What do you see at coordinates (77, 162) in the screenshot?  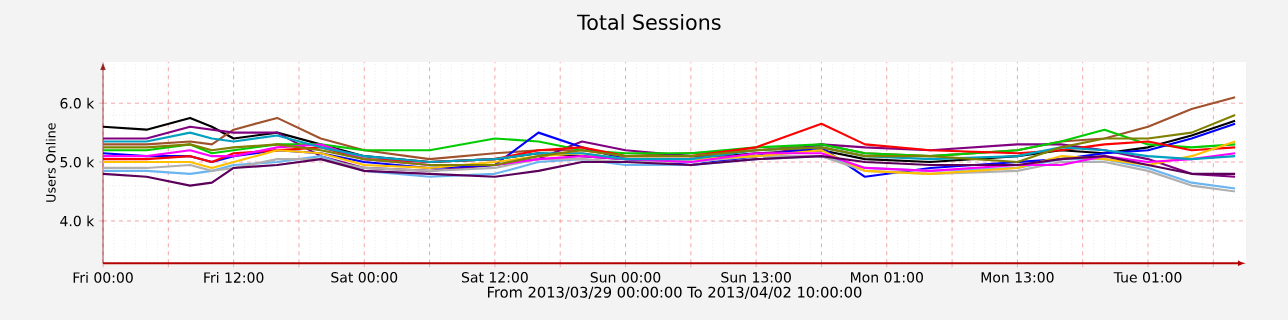 I see `y-tick-label: 5.0 k` at bounding box center [77, 162].